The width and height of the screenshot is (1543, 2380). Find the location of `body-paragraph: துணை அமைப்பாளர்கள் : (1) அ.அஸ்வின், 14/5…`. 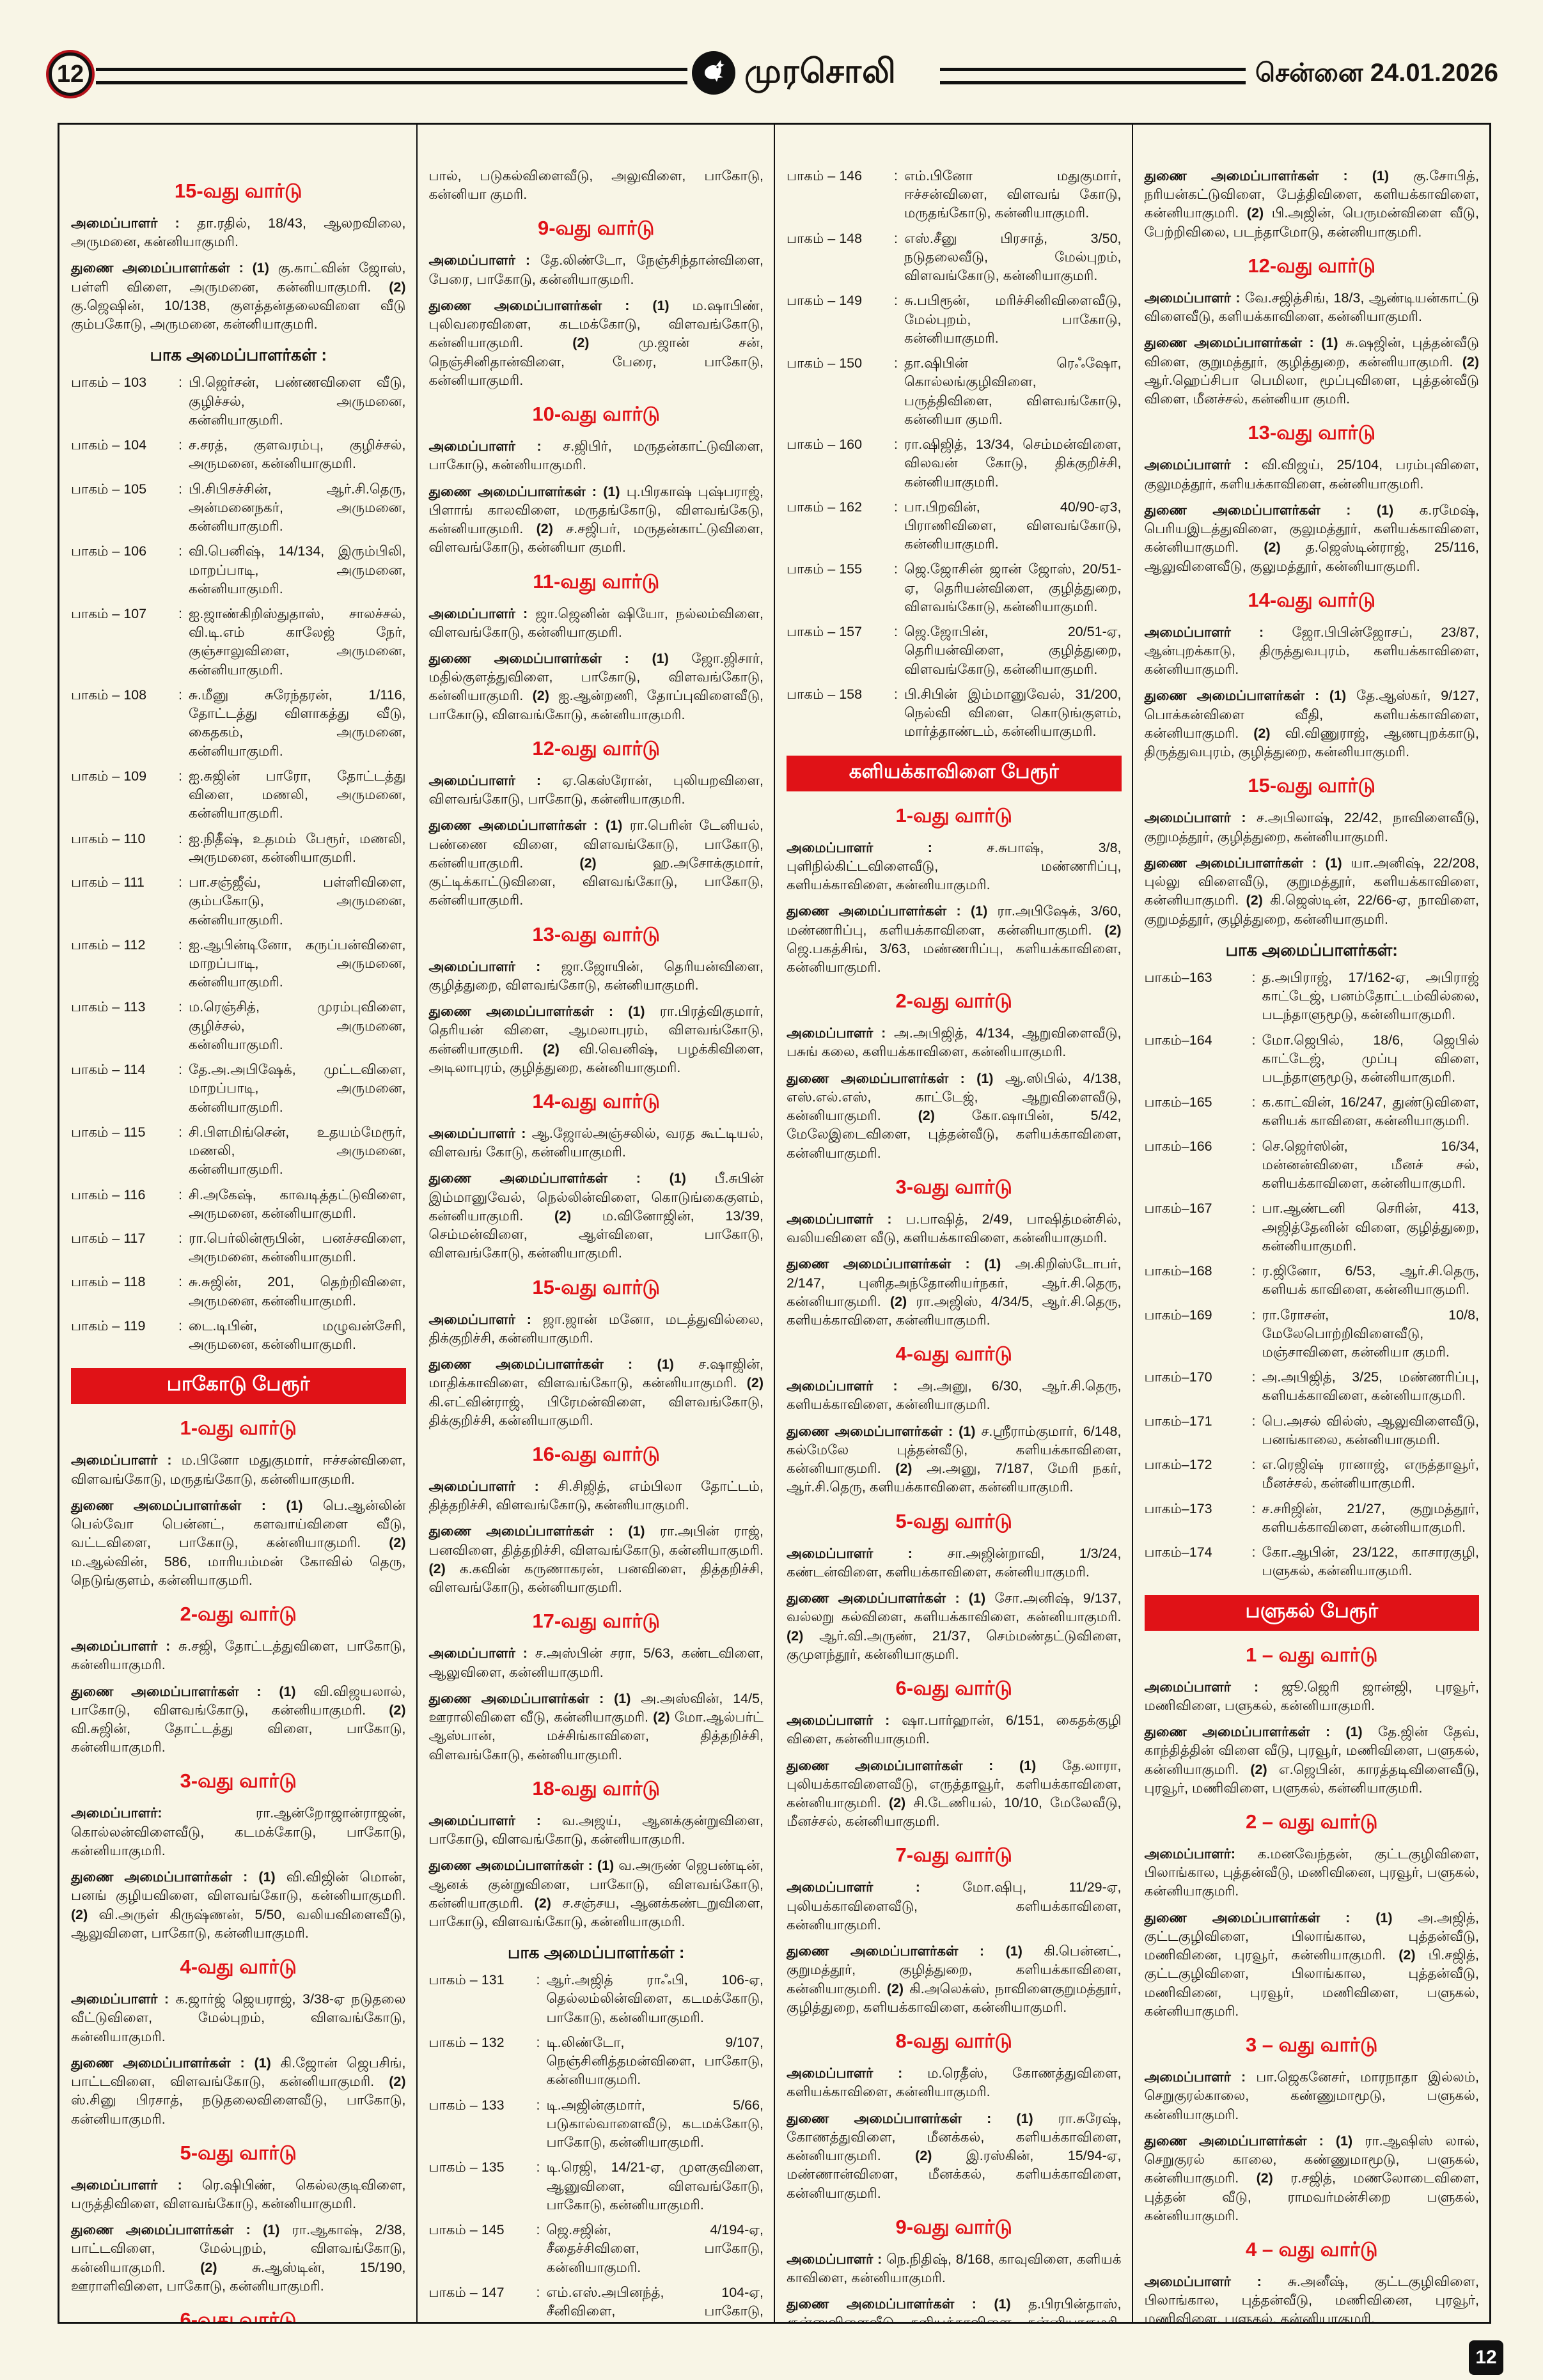

body-paragraph: துணை அமைப்பாளர்கள் : (1) அ.அஸ்வின், 14/5… is located at coordinates (596, 1726).